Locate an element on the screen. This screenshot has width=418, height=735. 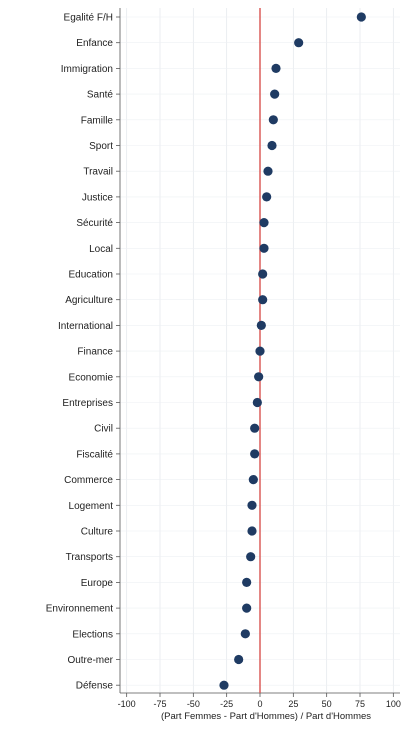
x-tick-label: 25 is located at coordinates (293, 704).